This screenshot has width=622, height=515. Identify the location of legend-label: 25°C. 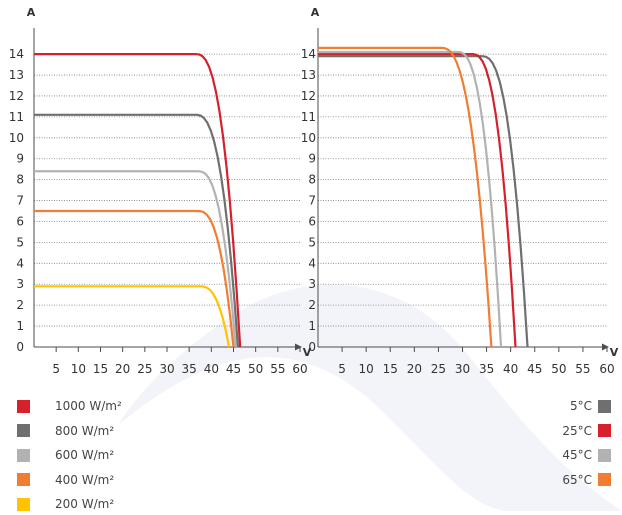
(577, 430).